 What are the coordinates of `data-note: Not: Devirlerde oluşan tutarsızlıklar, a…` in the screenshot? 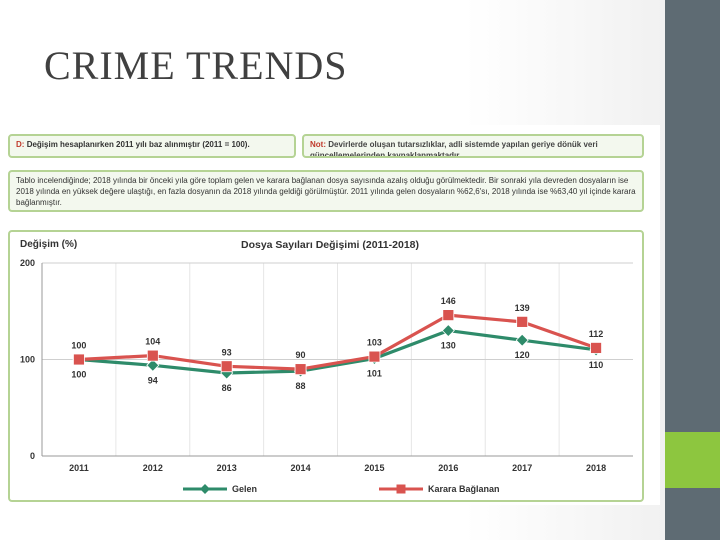 It's located at (473, 146).